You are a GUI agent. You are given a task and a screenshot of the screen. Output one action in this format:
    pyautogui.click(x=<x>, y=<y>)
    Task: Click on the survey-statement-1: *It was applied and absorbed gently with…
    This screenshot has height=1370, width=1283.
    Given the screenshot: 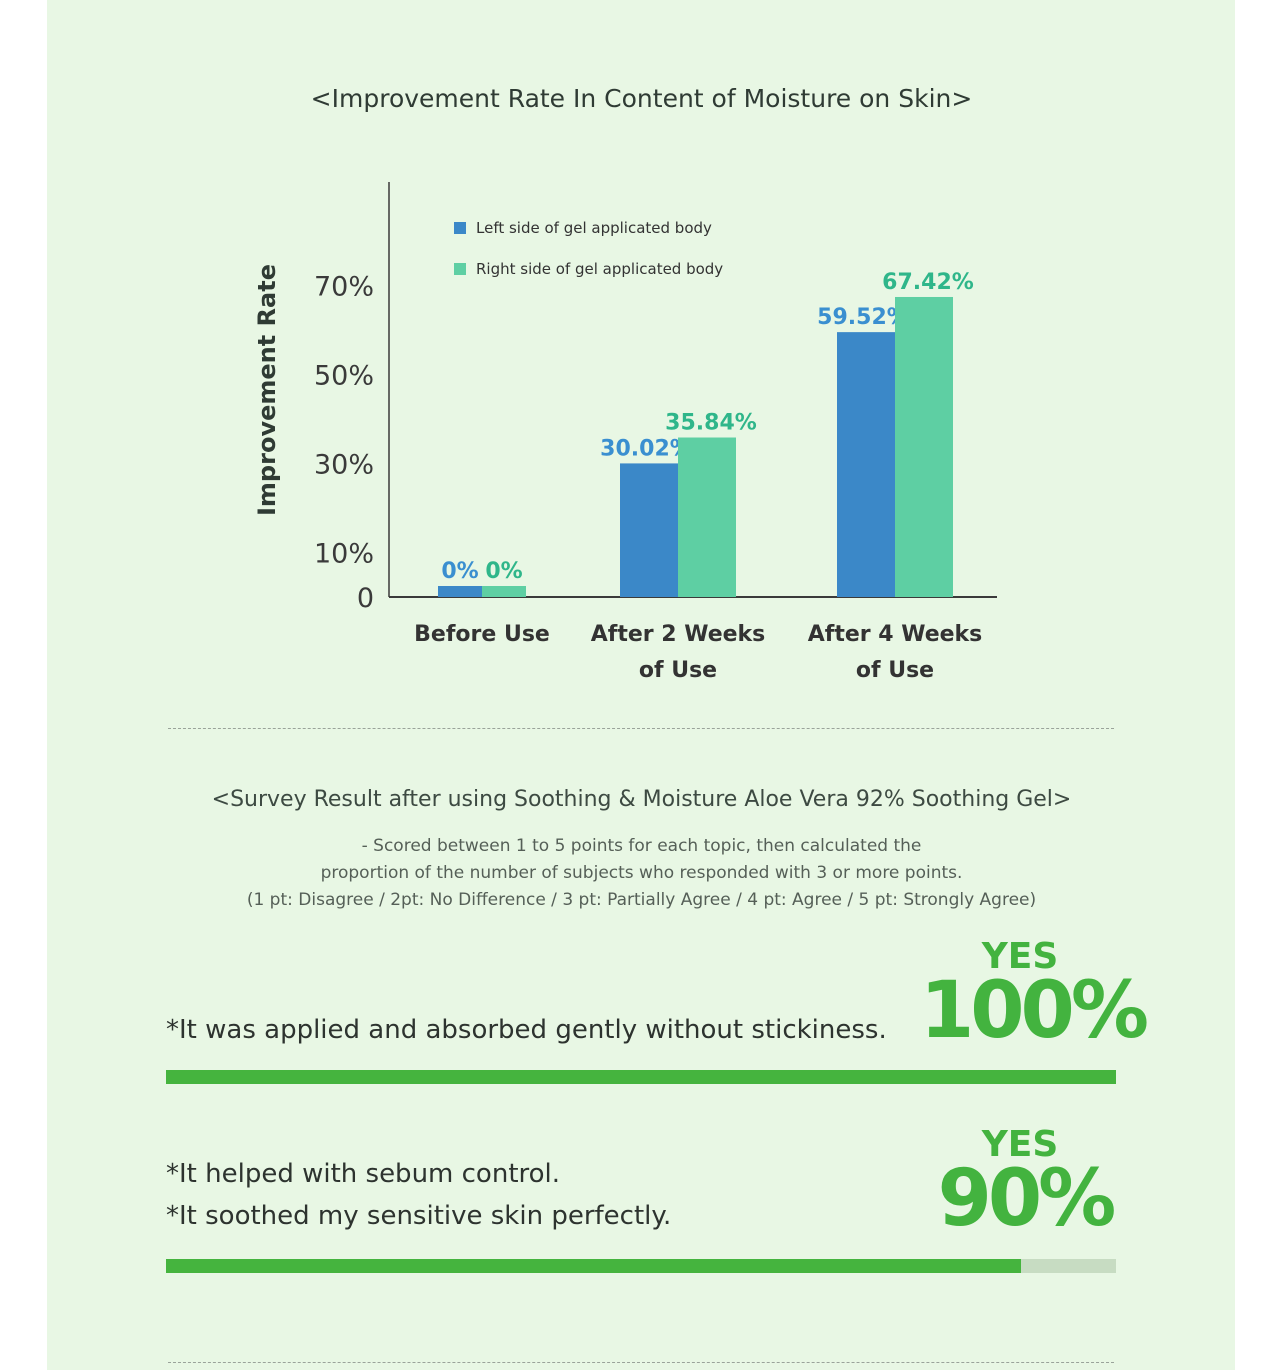 What is the action you would take?
    pyautogui.click(x=526, y=1030)
    